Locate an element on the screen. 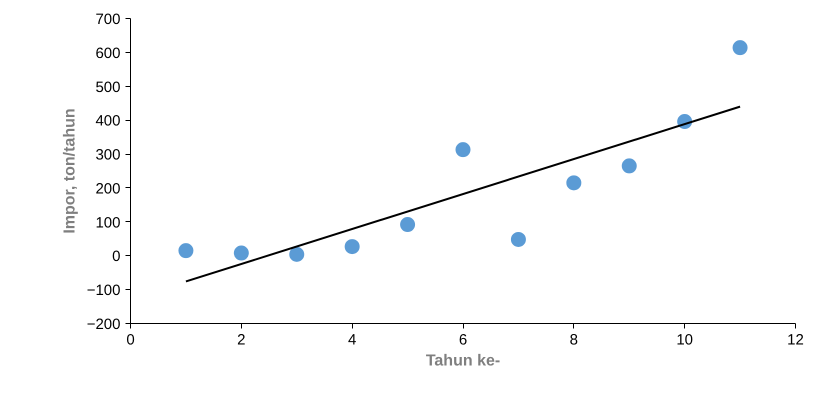 This screenshot has width=817, height=405. y-tick-label: 400 is located at coordinates (108, 121).